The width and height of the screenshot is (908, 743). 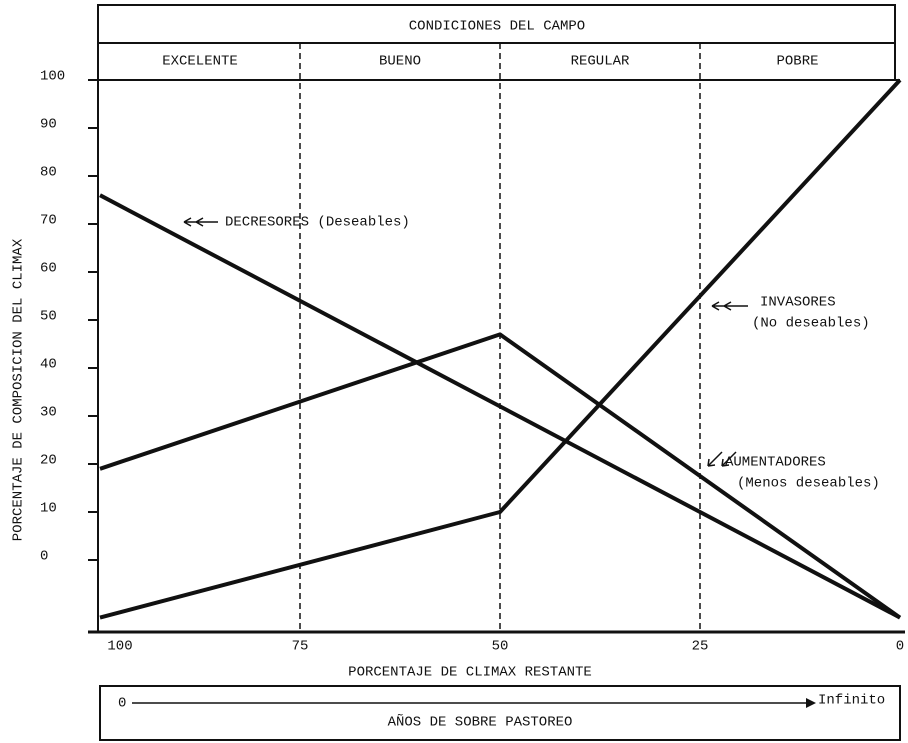 I want to click on y-axis-title: PORCENTAJE DE COMPOSICION DEL CLIMAX, so click(x=19, y=389).